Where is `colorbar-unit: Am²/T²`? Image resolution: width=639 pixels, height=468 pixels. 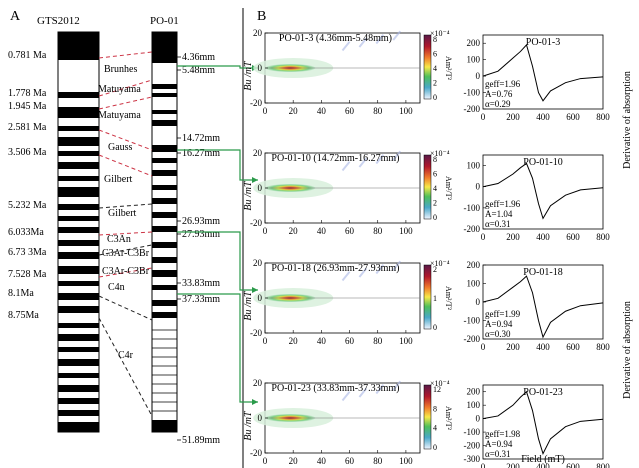
colorbar-unit: Am²/T² is located at coordinates (448, 418).